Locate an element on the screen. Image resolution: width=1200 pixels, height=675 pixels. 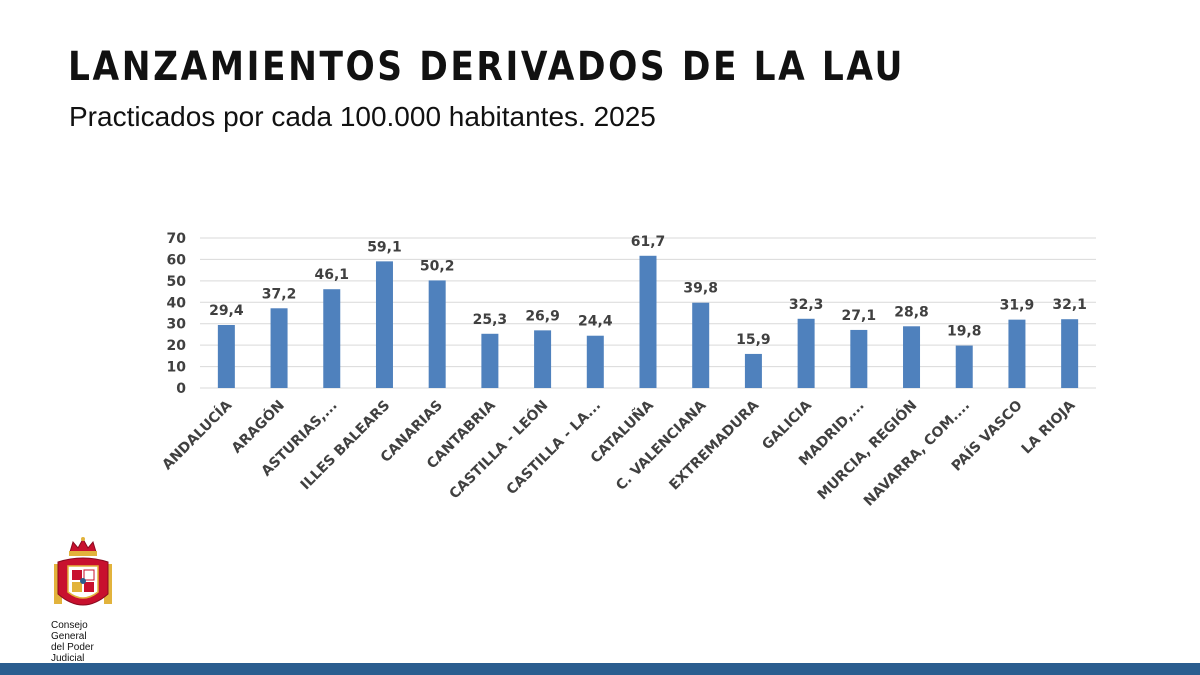
y-tick-label: 10 is located at coordinates (177, 368).